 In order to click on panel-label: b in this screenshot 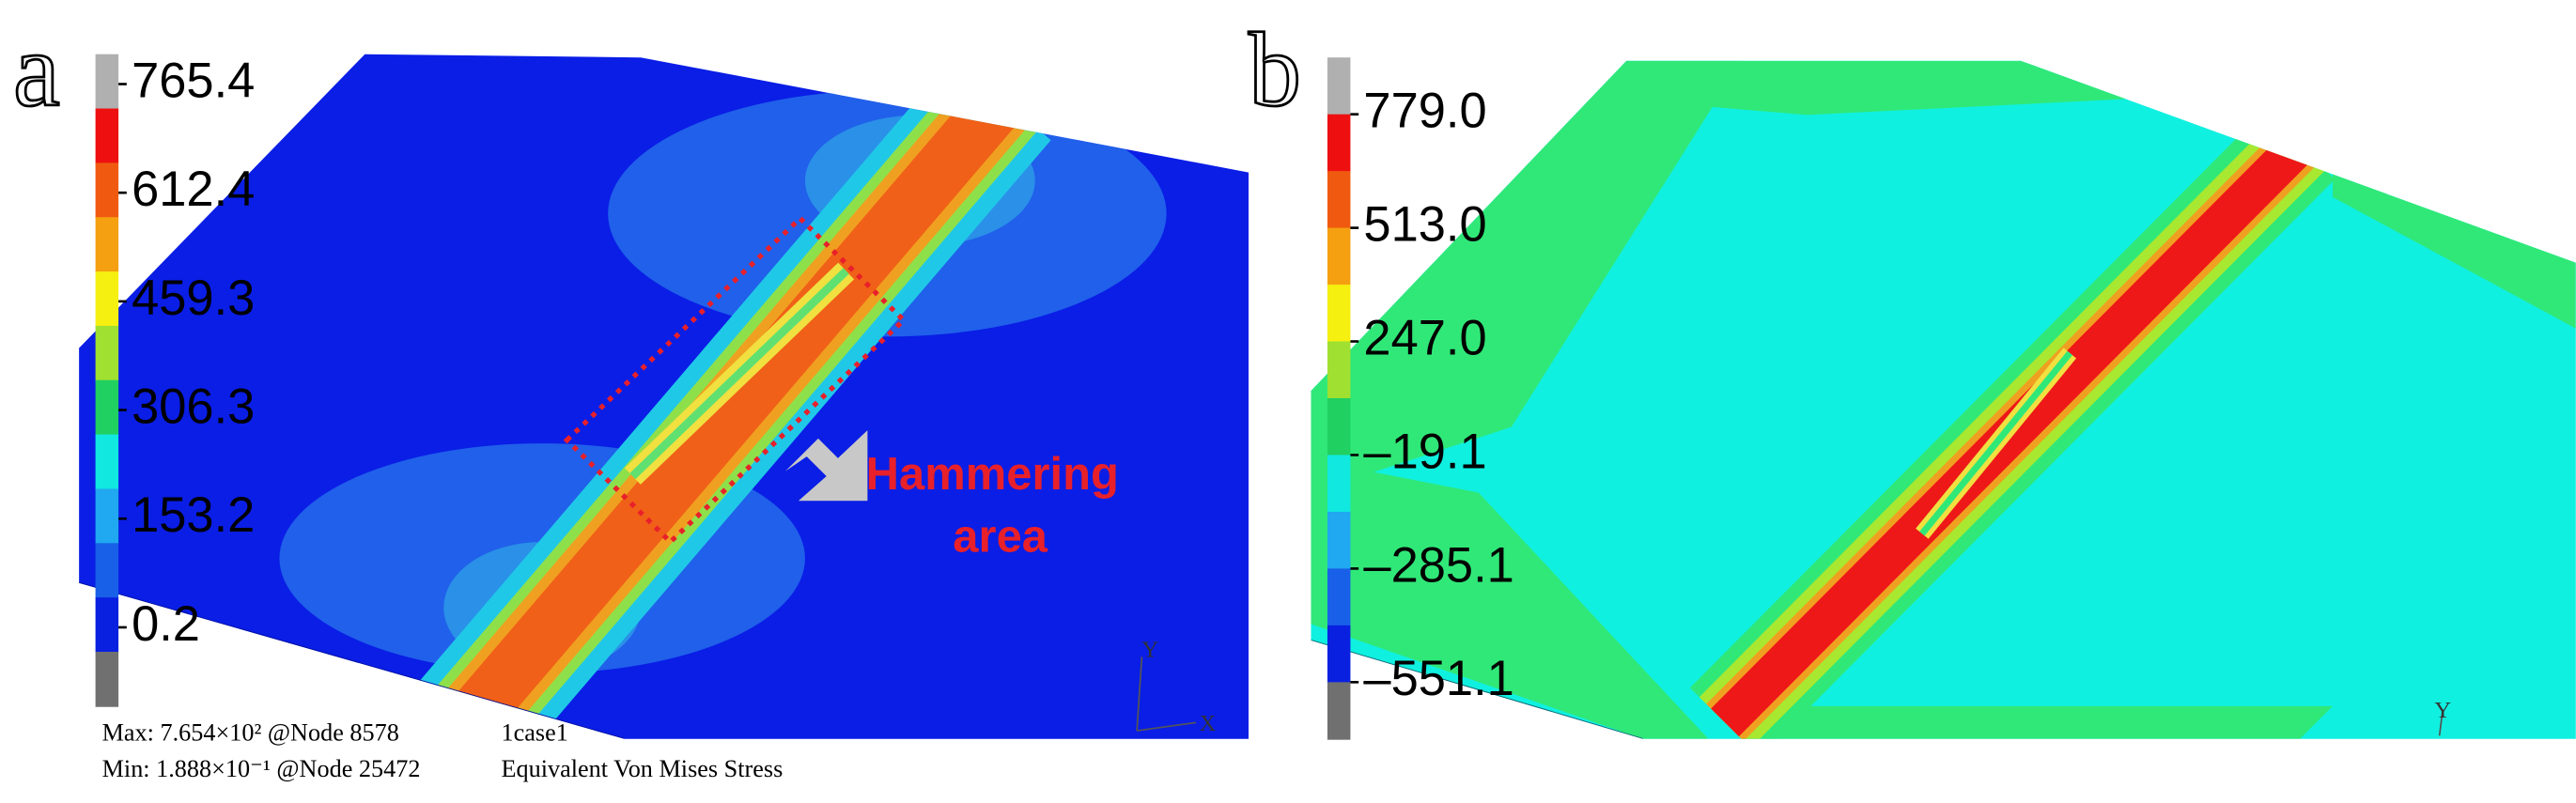, I will do `click(1275, 70)`.